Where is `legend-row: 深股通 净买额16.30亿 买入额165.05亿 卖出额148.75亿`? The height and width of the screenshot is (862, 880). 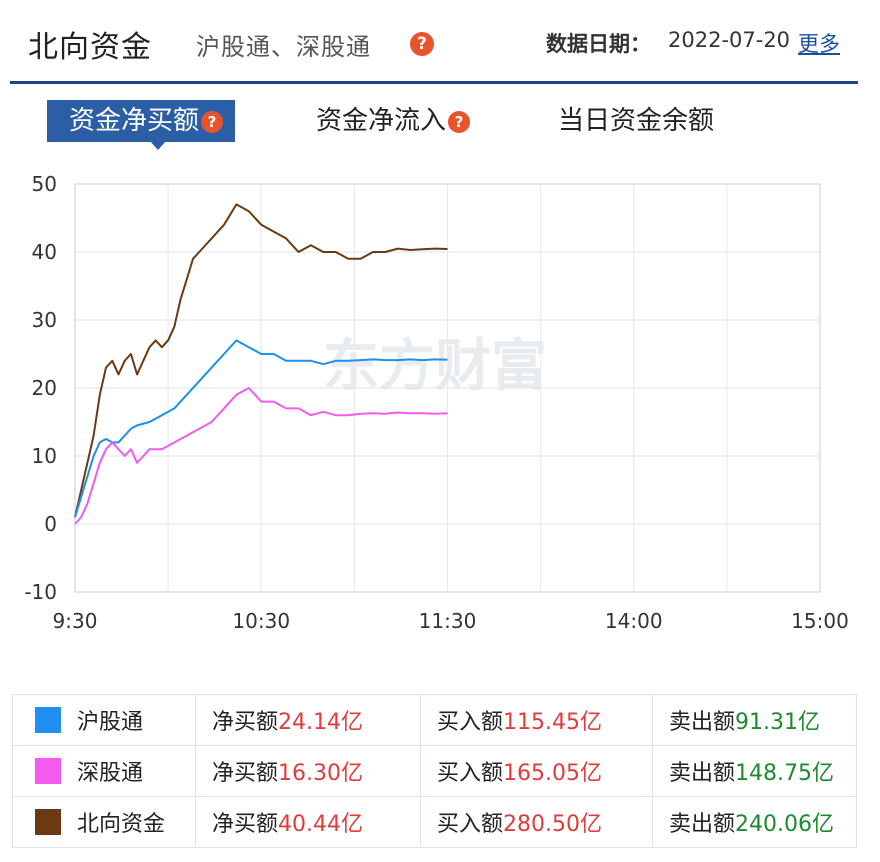 legend-row: 深股通 净买额16.30亿 买入额165.05亿 卖出额148.75亿 is located at coordinates (434, 771).